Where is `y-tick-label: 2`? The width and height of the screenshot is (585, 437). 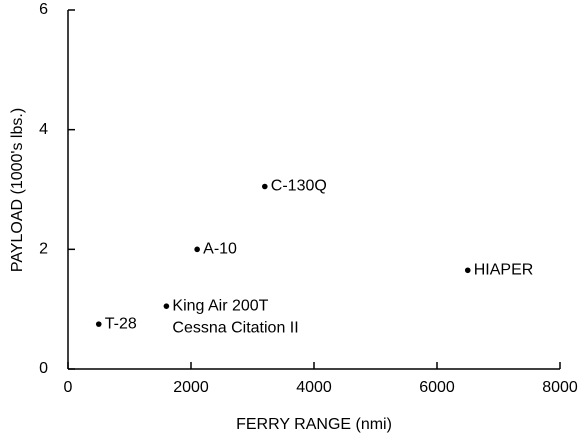 y-tick-label: 2 is located at coordinates (43, 249).